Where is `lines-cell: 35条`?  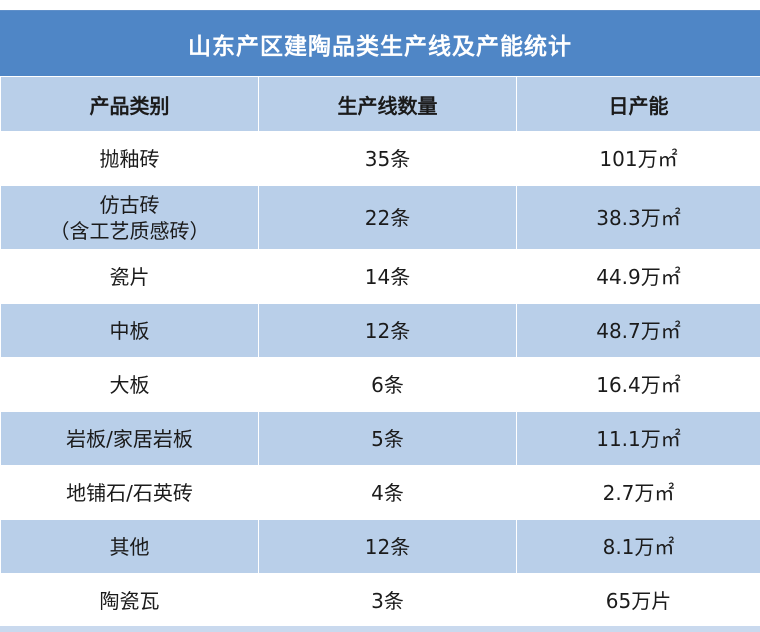 lines-cell: 35条 is located at coordinates (387, 158).